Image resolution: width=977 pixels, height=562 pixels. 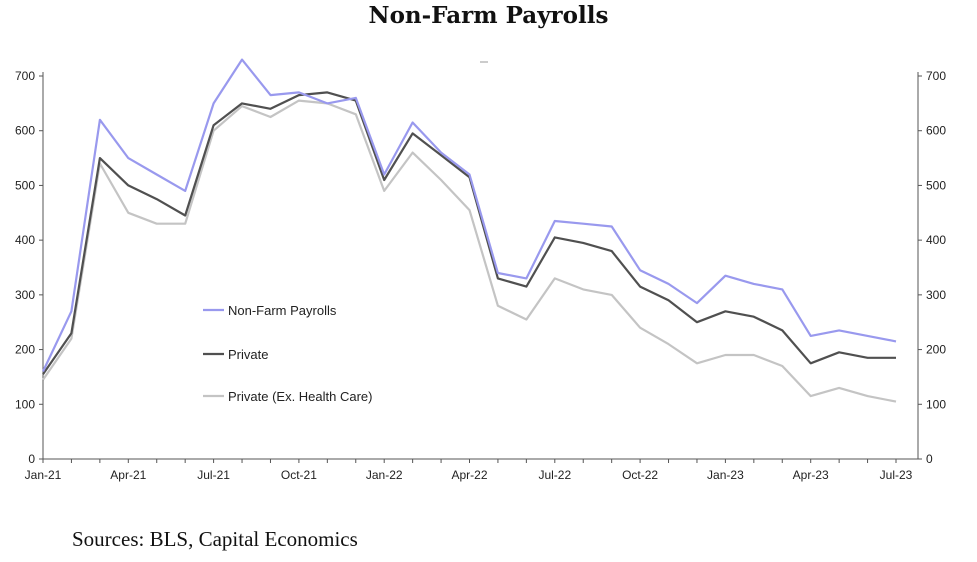 I want to click on x-tick-label: Oct-22, so click(x=640, y=475).